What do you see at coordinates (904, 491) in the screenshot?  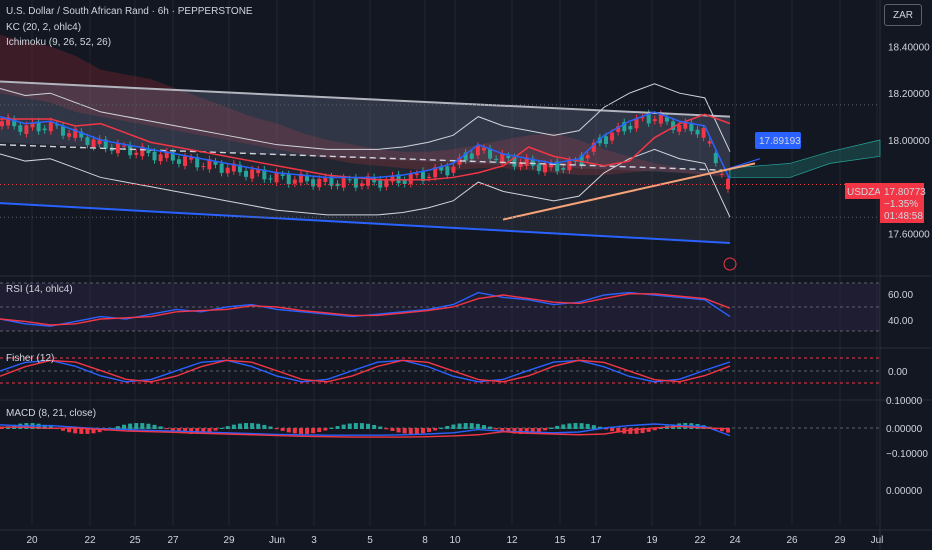 I see `macd-tick-3: 0.00000` at bounding box center [904, 491].